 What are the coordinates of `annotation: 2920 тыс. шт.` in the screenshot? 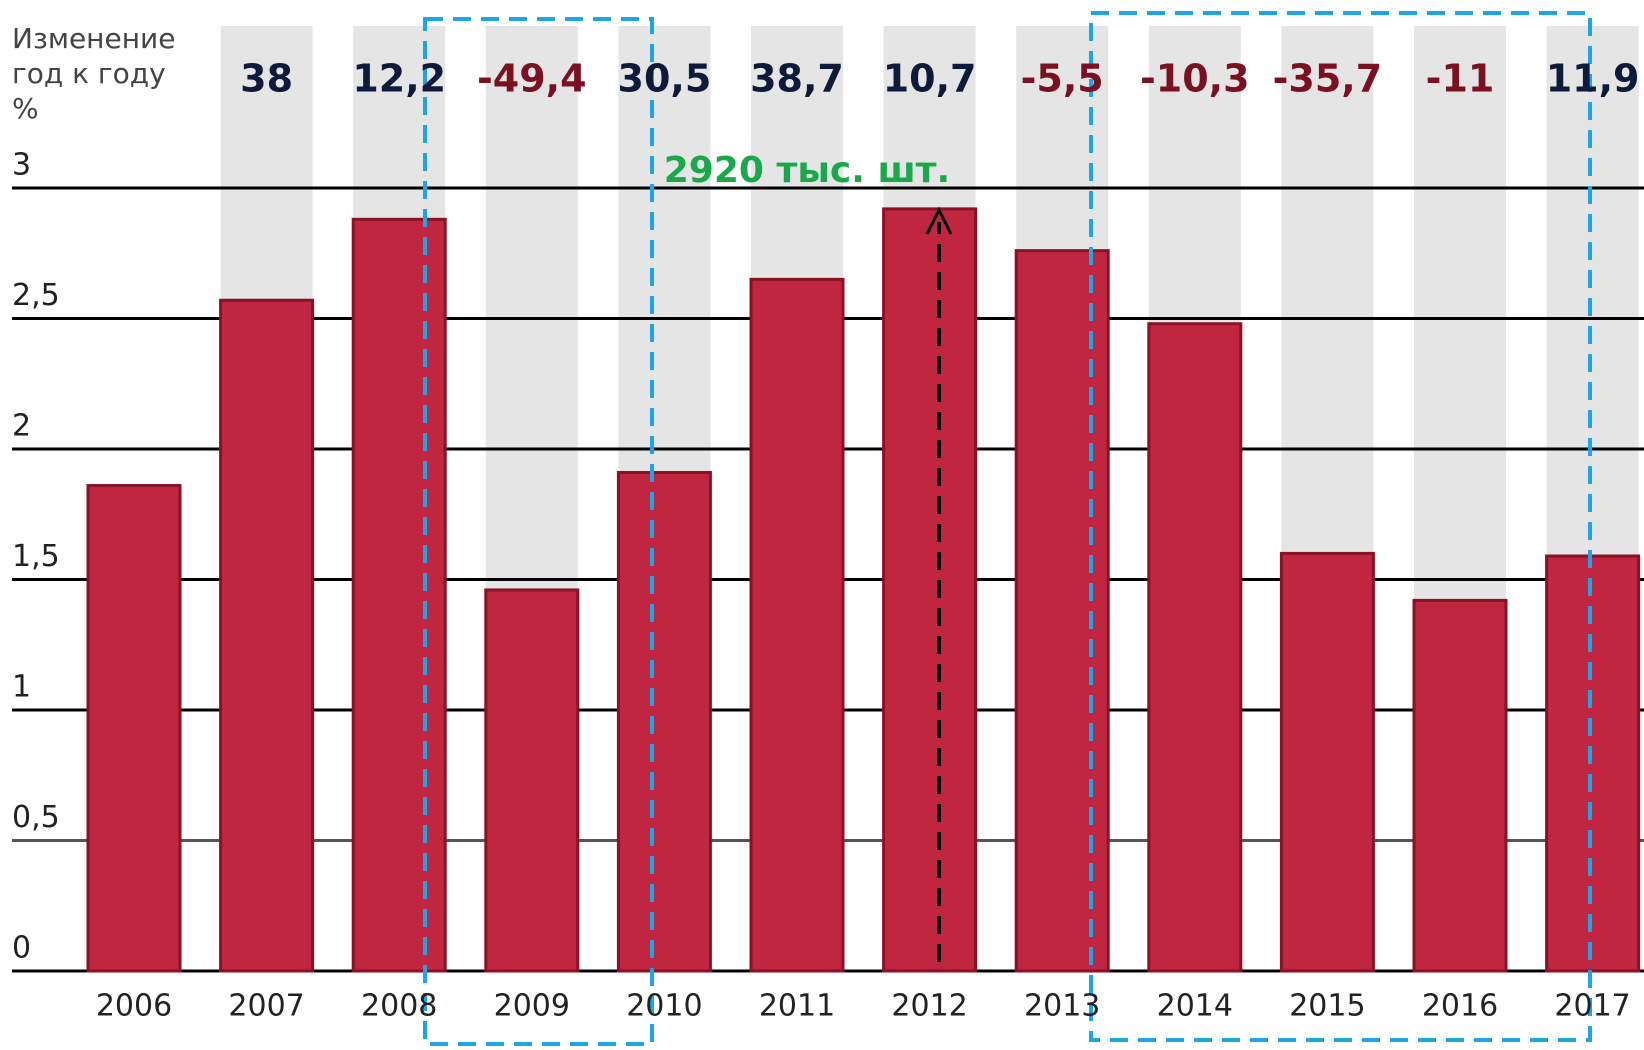 It's located at (807, 170).